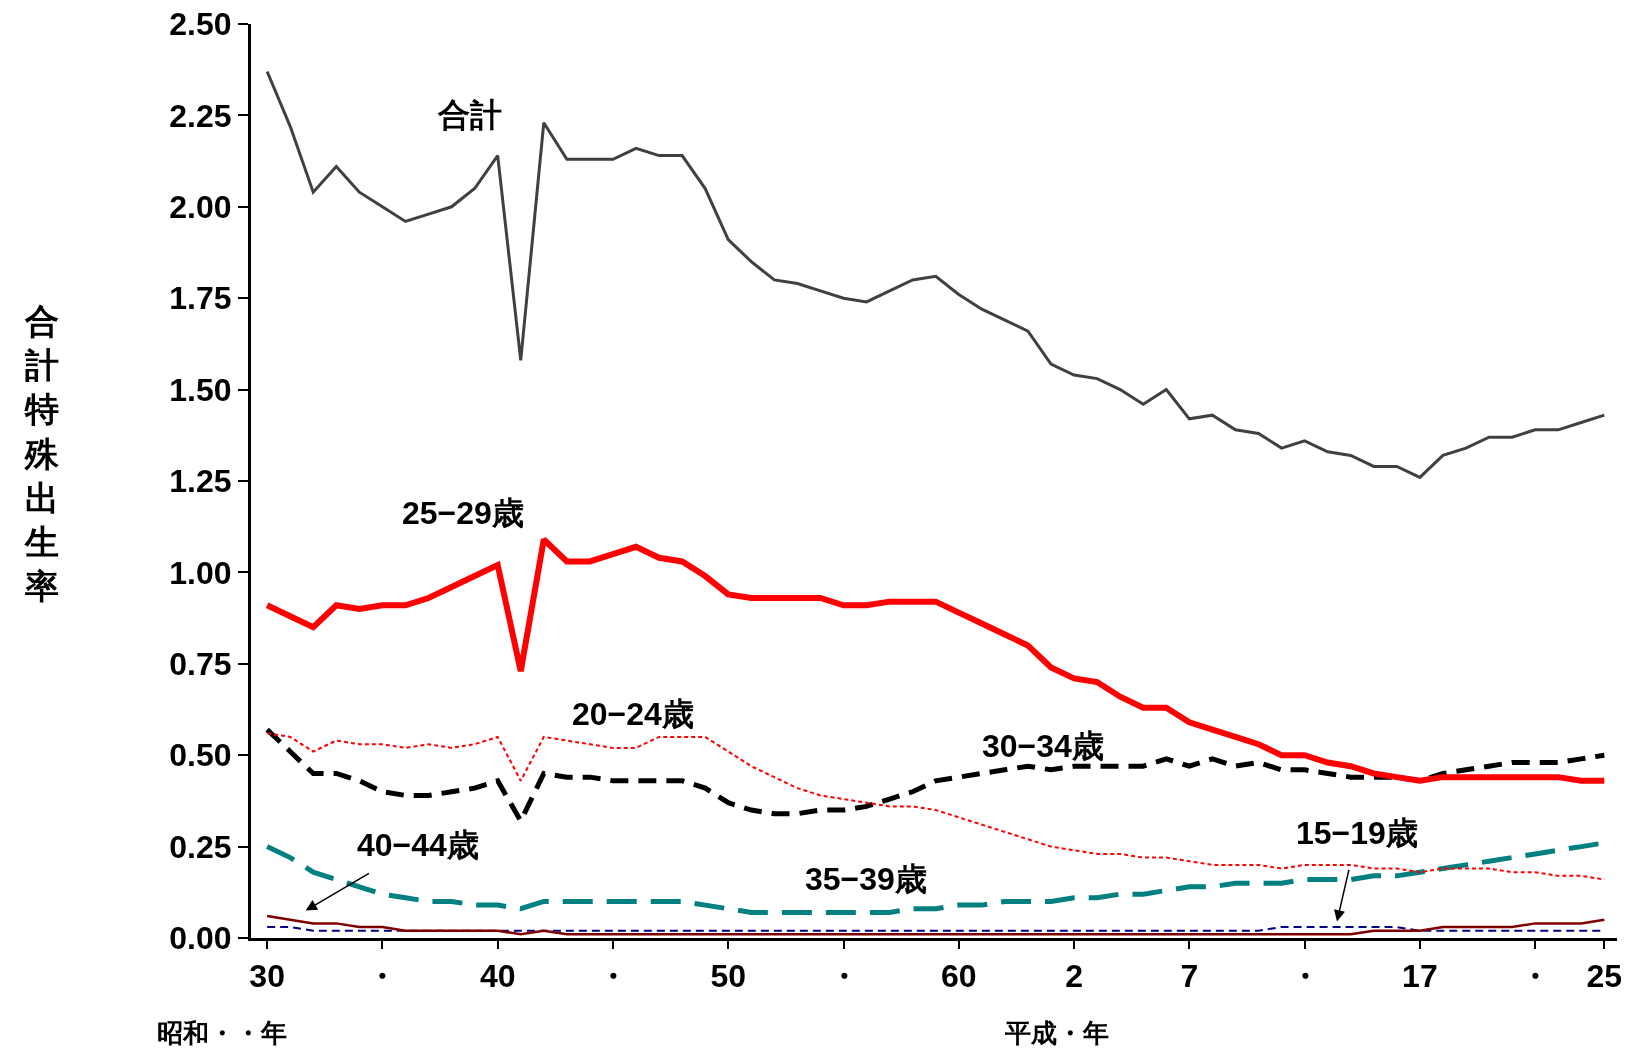  Describe the element at coordinates (200, 938) in the screenshot. I see `y-tick-label: 0.00` at that location.